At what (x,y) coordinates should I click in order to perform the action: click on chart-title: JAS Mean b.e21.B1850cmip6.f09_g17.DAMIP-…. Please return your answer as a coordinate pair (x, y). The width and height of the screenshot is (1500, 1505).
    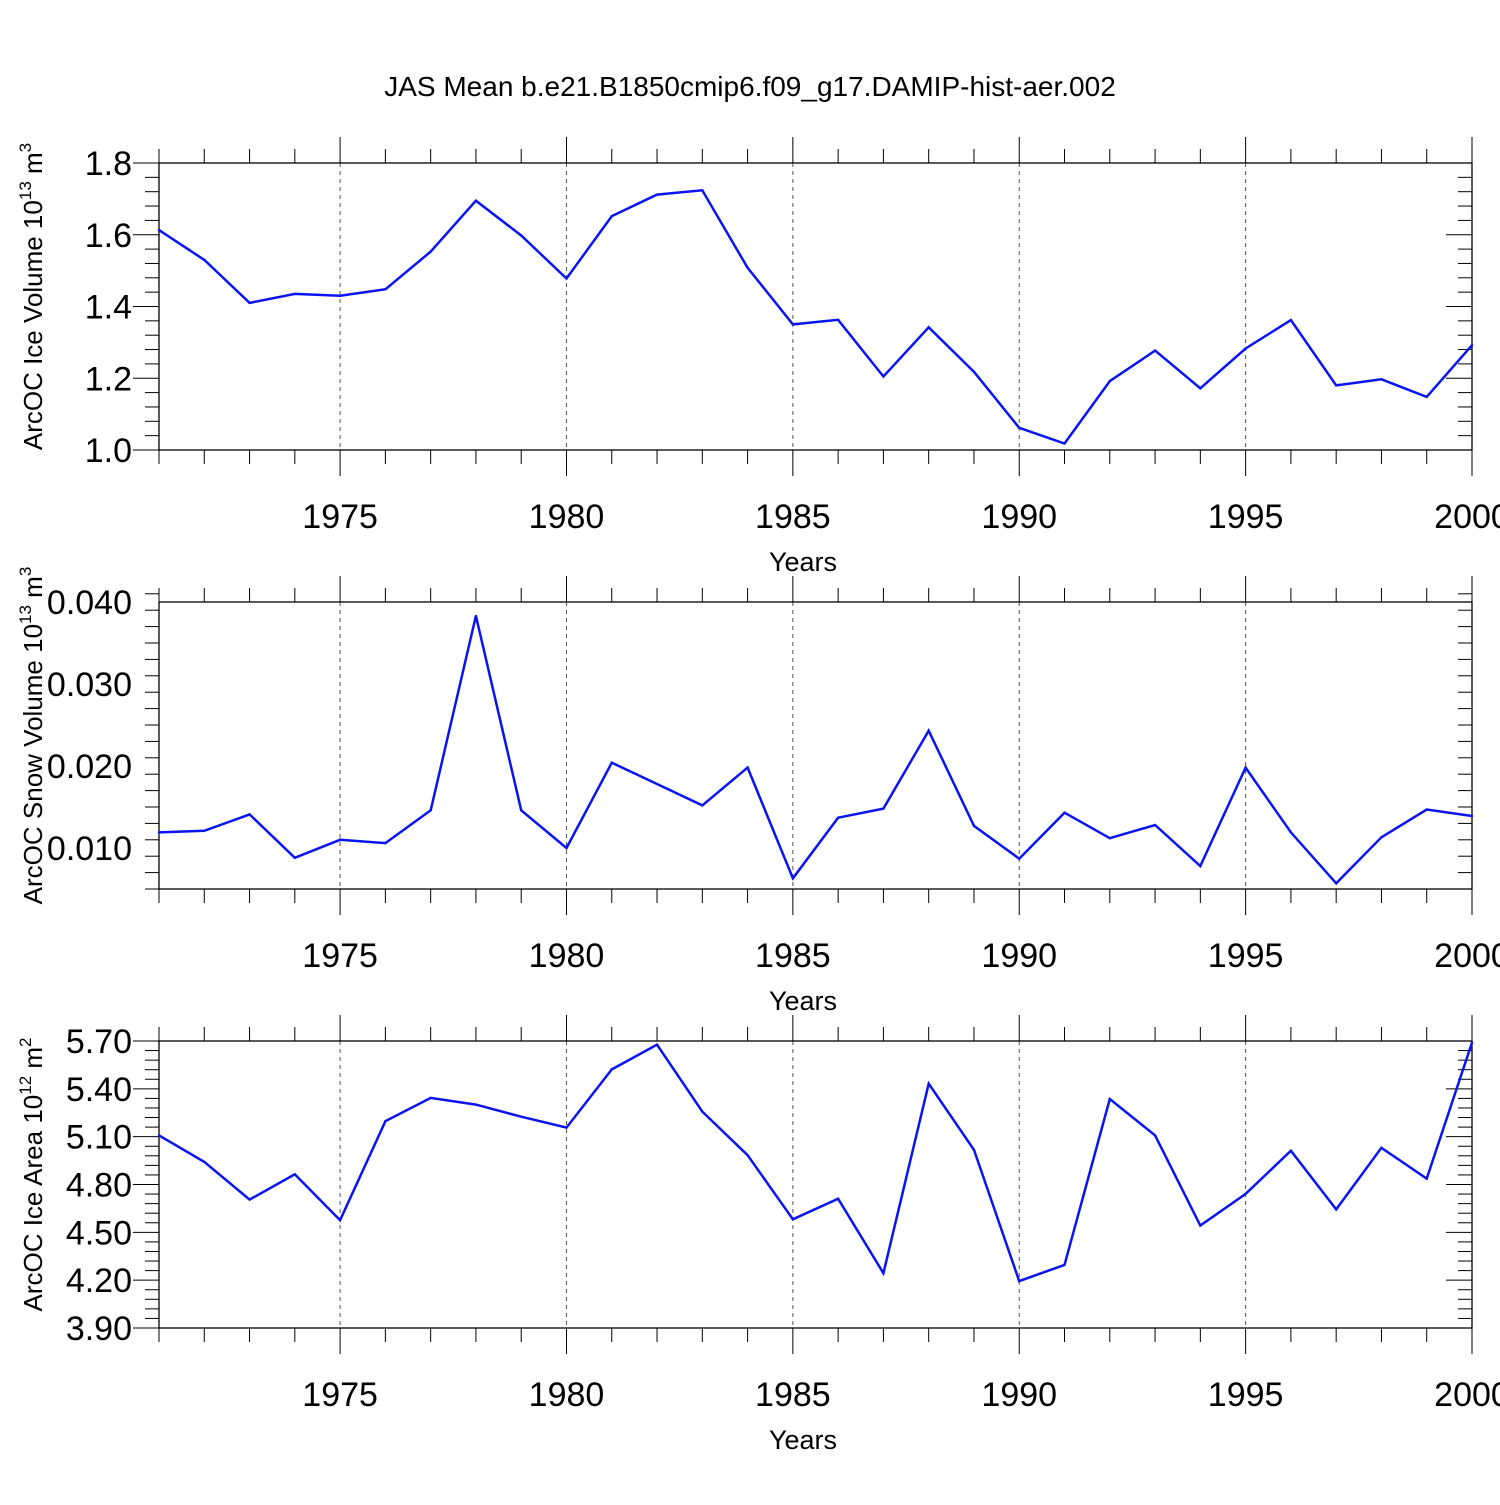
    Looking at the image, I should click on (750, 86).